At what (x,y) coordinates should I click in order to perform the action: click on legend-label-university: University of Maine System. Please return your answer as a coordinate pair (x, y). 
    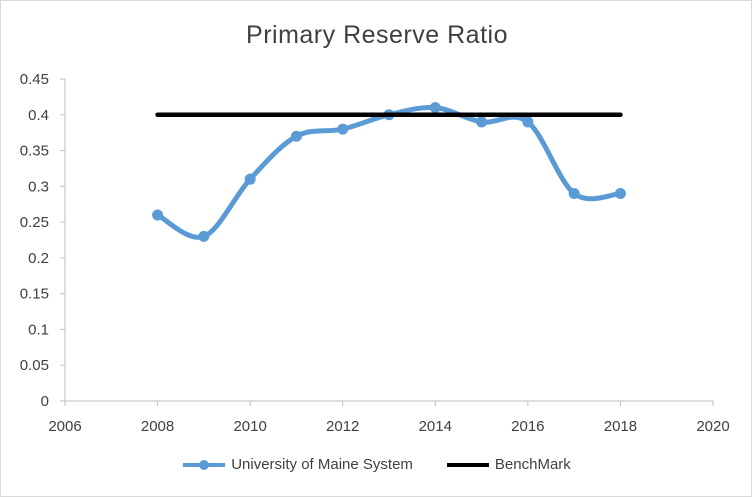
    Looking at the image, I should click on (322, 464).